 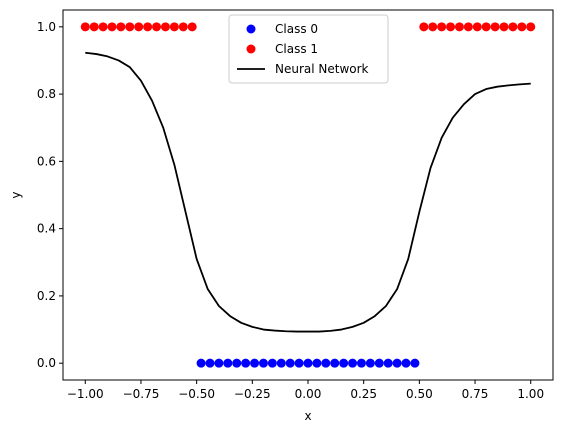 I want to click on legend: Class 0 Class 1 Neural Network, so click(x=308, y=49).